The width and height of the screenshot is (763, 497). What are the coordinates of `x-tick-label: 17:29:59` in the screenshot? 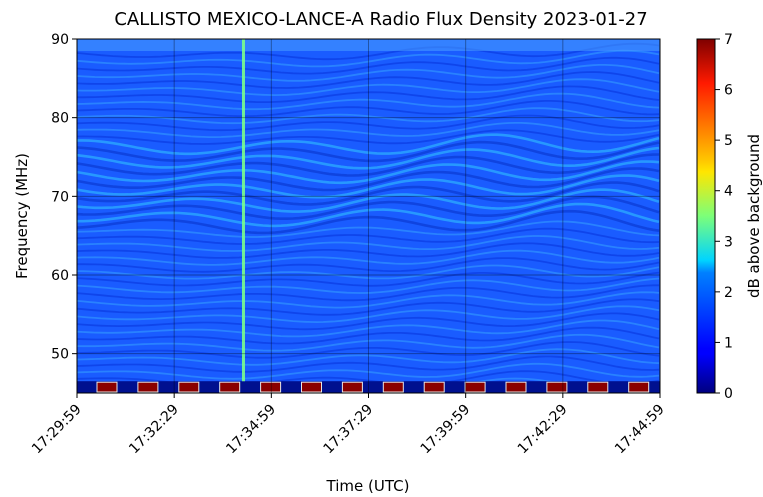 It's located at (57, 429).